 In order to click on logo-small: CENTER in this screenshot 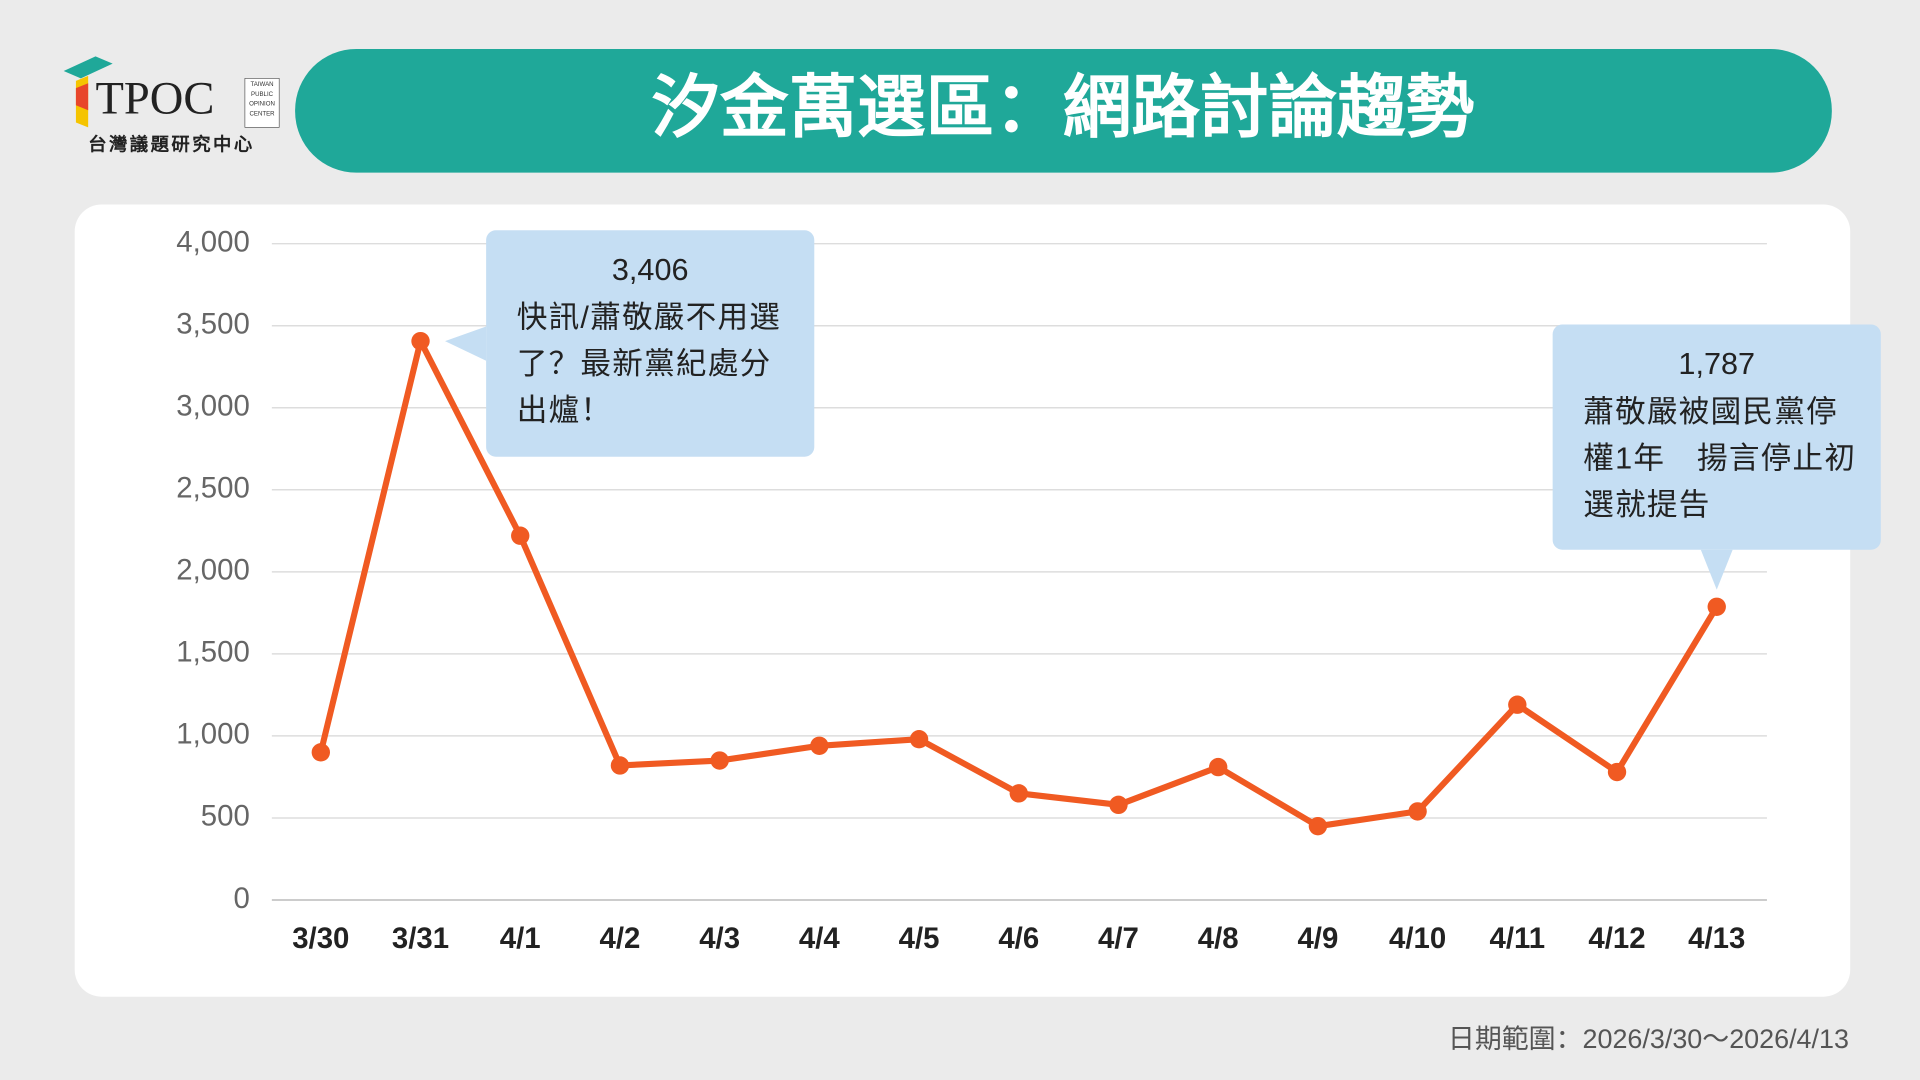, I will do `click(262, 113)`.